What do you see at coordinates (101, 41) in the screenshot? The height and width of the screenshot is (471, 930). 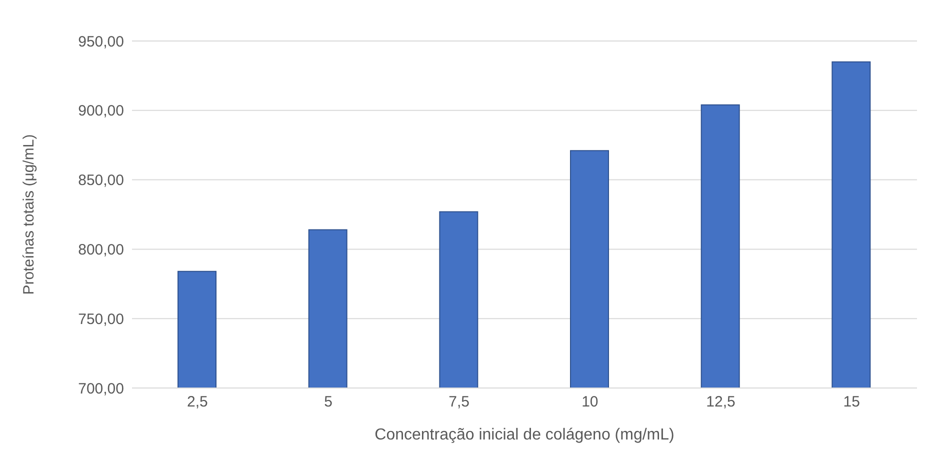 I see `y-tick-label: 950,00` at bounding box center [101, 41].